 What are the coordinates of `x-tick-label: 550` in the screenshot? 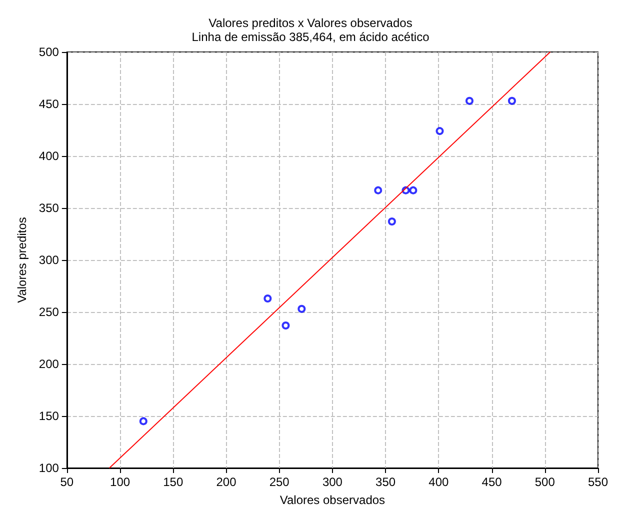 It's located at (598, 482).